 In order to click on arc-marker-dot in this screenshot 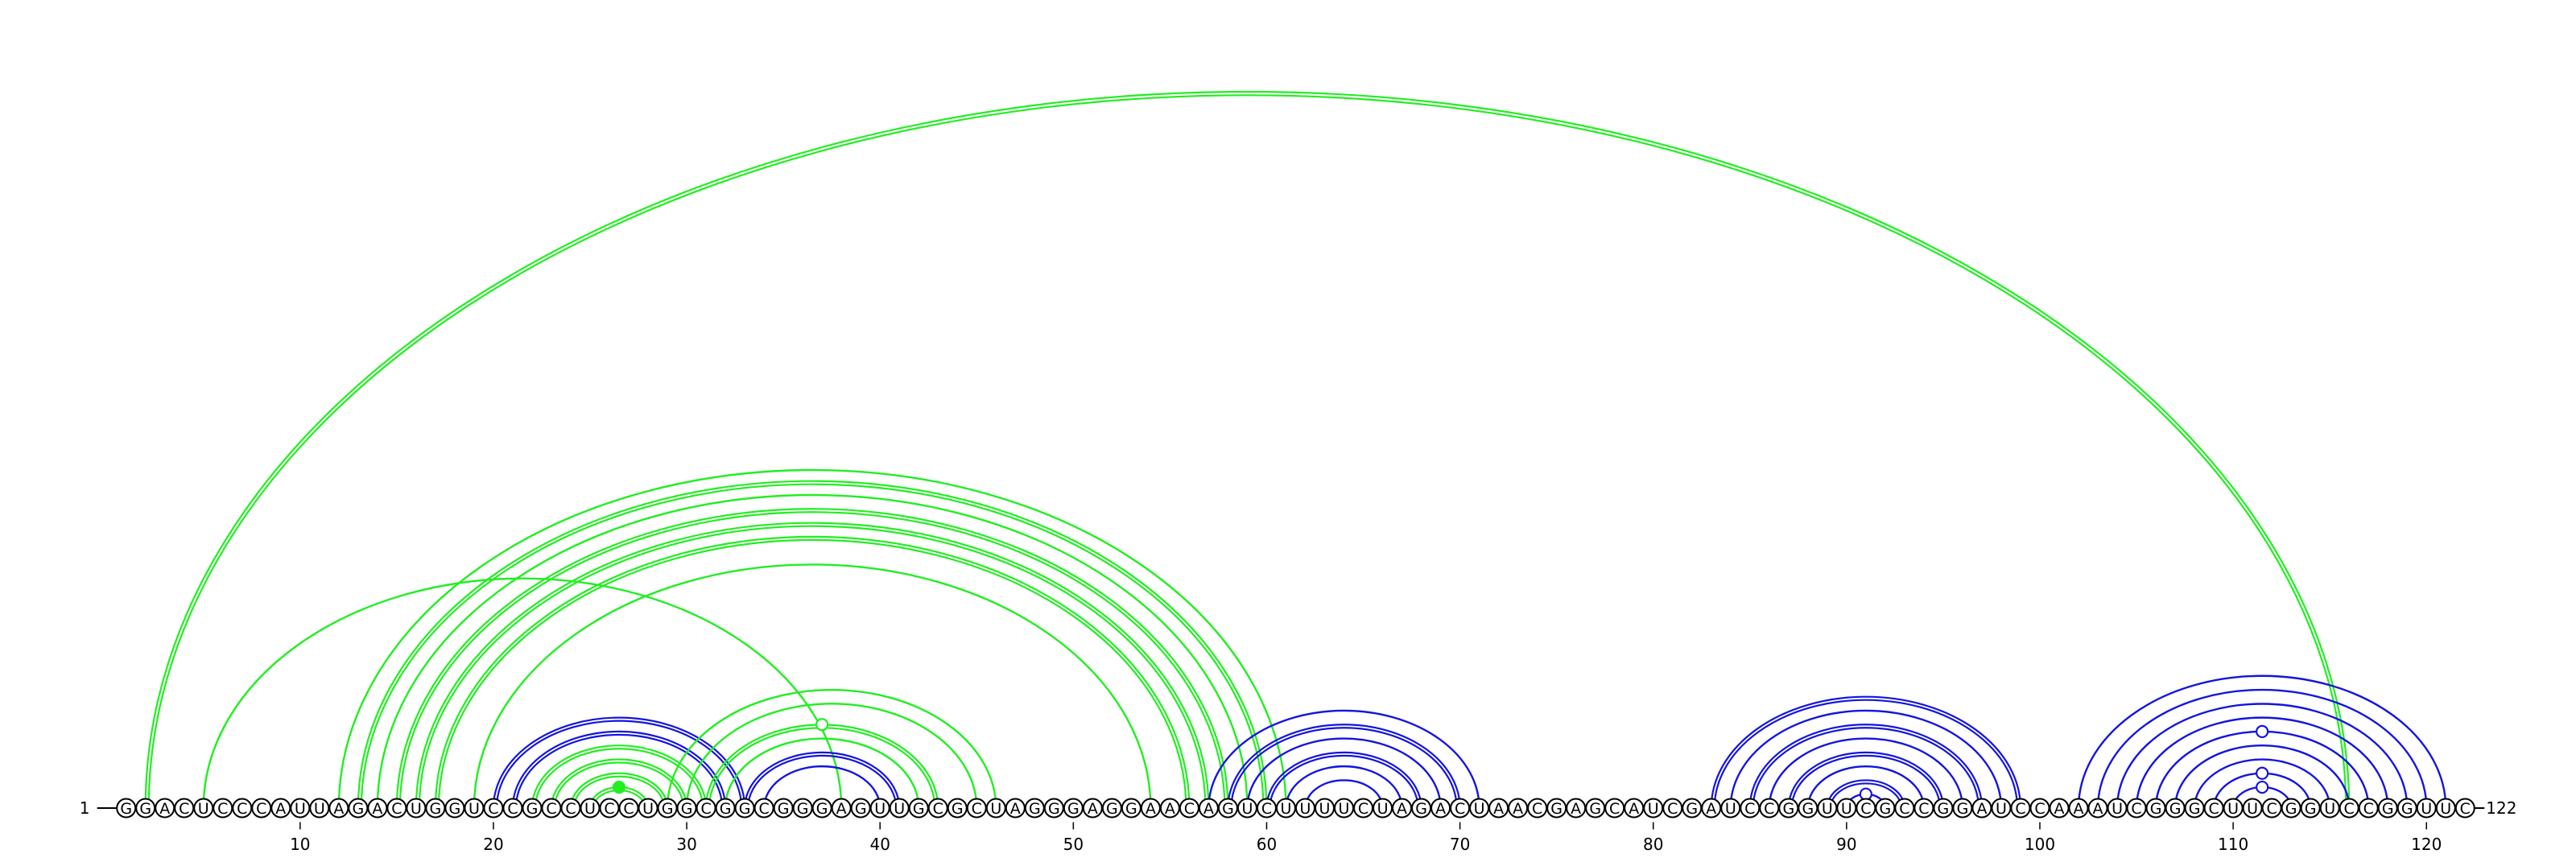, I will do `click(2262, 773)`.